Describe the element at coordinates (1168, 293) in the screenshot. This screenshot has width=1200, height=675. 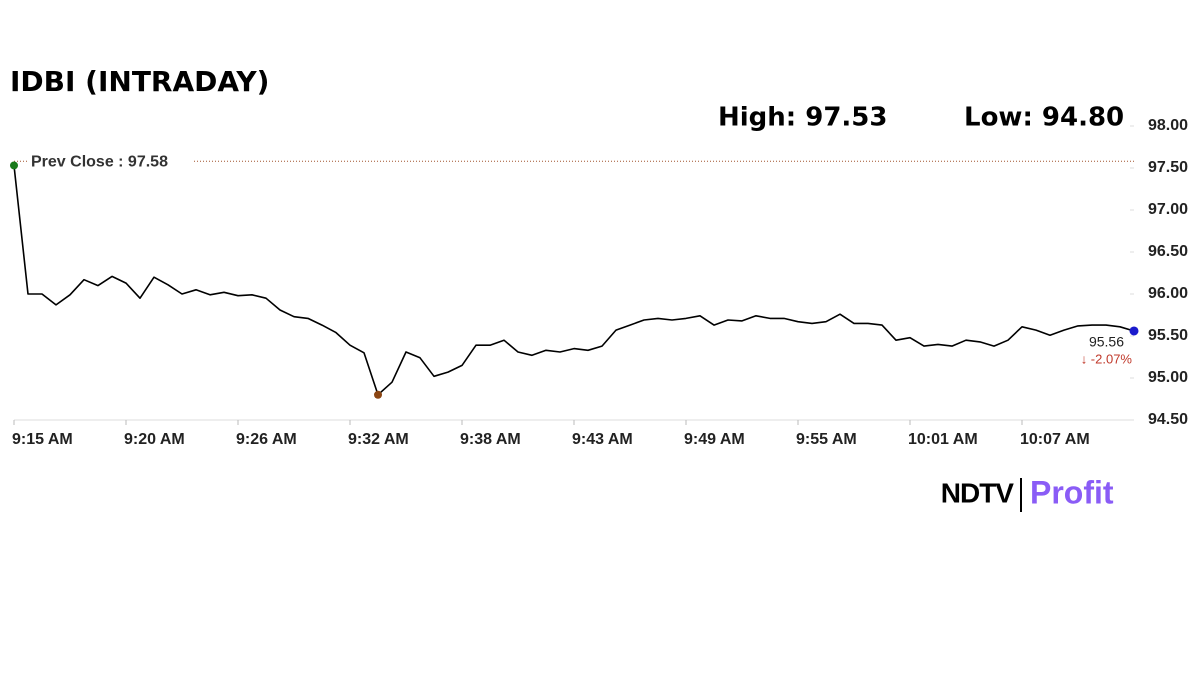
I see `y-tick-label: 96.00` at that location.